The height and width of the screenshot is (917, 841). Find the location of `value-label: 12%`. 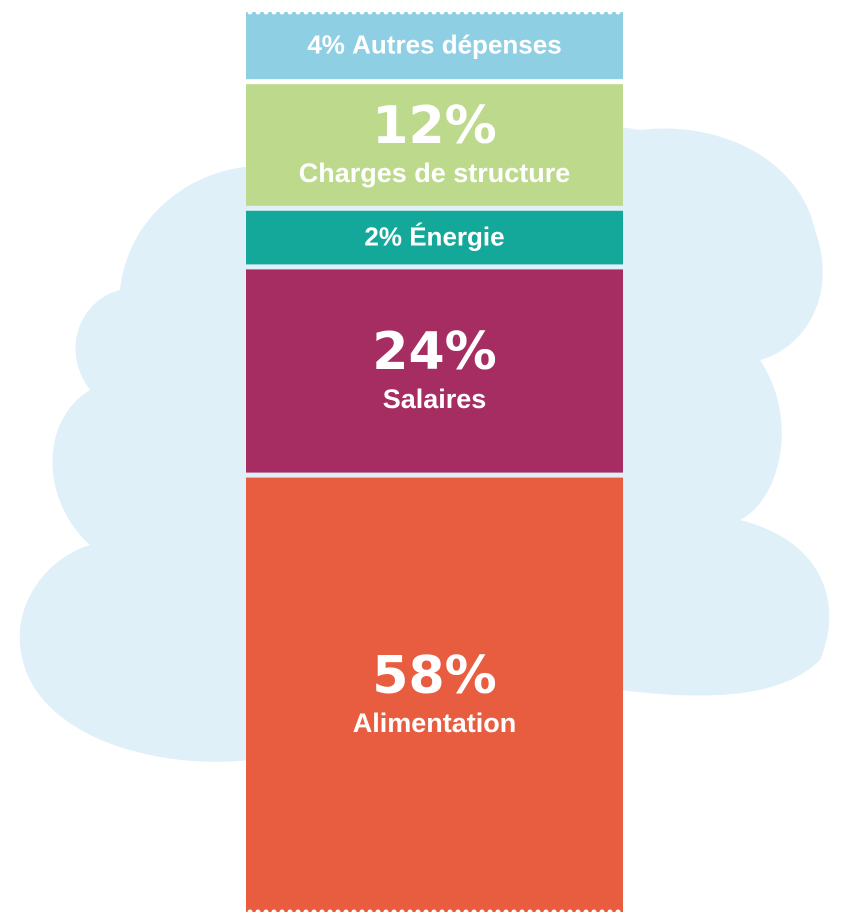

value-label: 12% is located at coordinates (434, 126).